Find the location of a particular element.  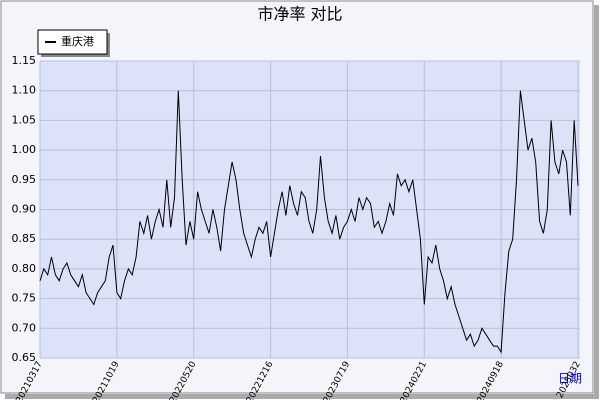

y-tick-label: 1.10 is located at coordinates (24, 90).